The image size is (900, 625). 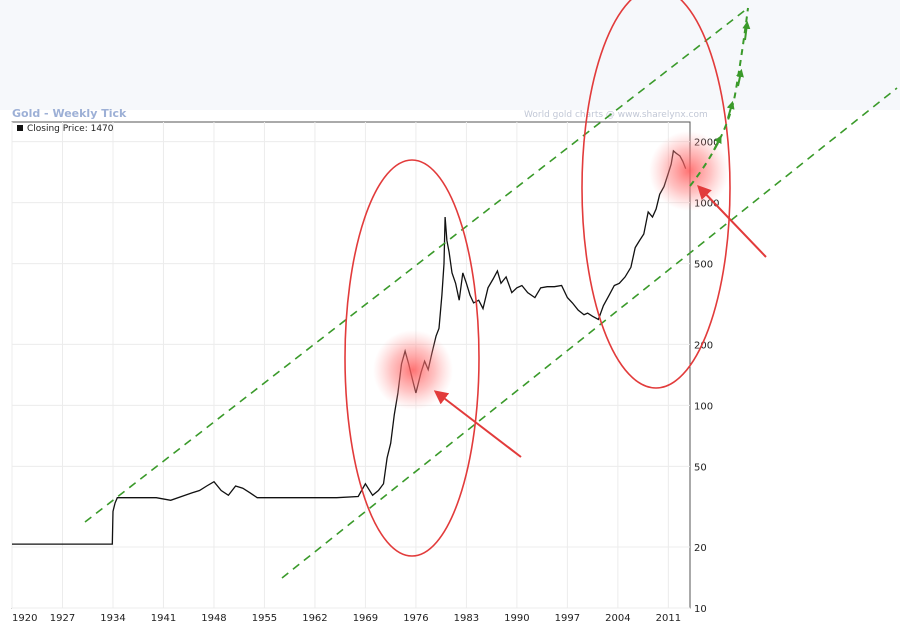 What do you see at coordinates (466, 618) in the screenshot?
I see `x-tick-label: 1983` at bounding box center [466, 618].